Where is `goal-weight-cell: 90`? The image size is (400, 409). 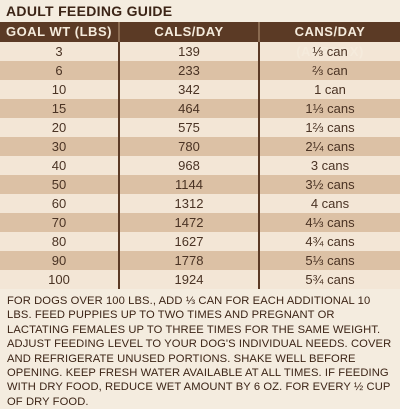
goal-weight-cell: 90 is located at coordinates (60, 260).